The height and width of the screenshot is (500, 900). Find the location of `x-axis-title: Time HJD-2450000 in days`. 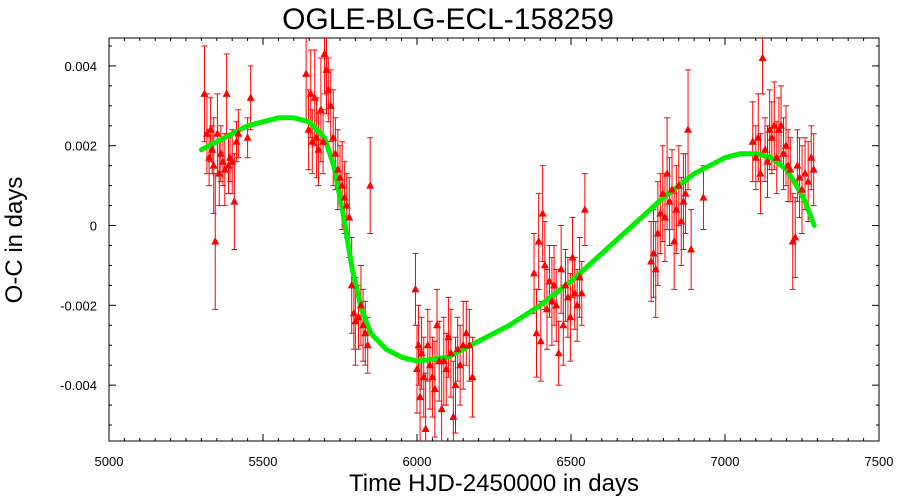

x-axis-title: Time HJD-2450000 in days is located at coordinates (494, 483).